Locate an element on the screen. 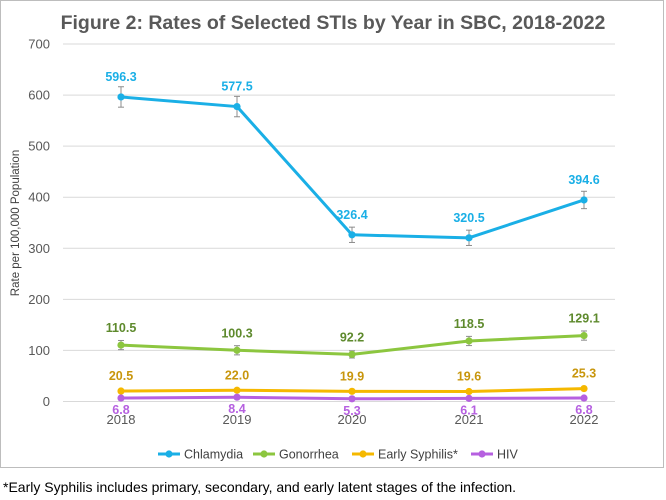 This screenshot has height=500, width=666. x-tick-label-2022: 2022 is located at coordinates (584, 419).